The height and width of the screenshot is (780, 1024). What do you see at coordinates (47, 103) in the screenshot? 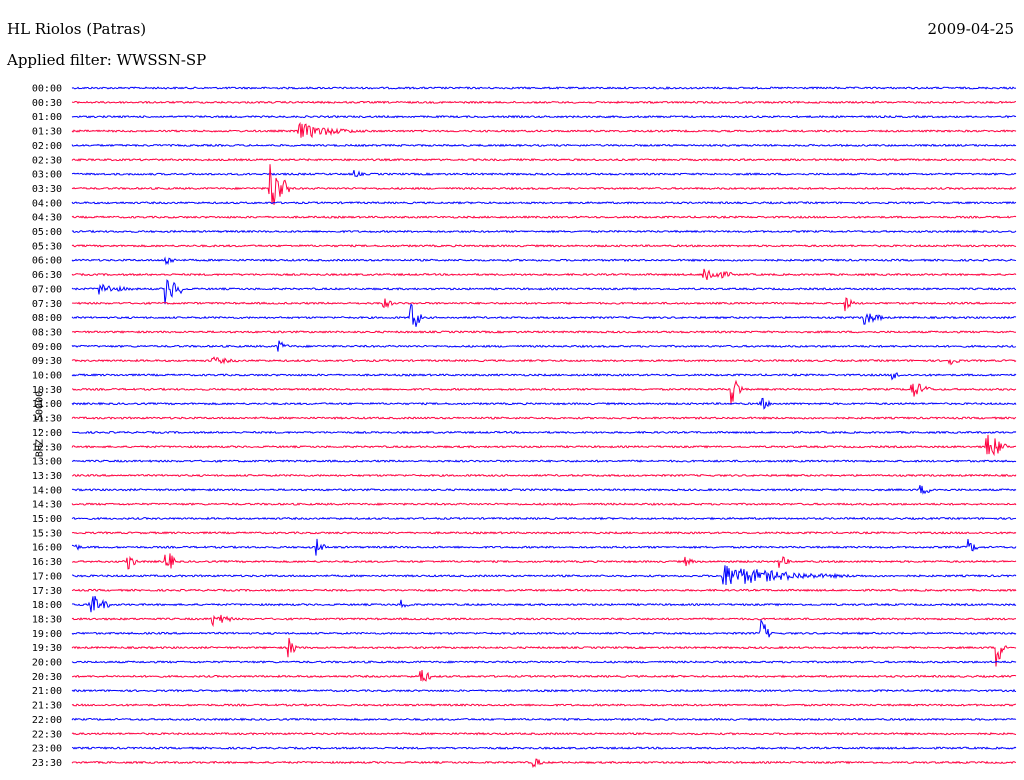
I see `tick-label-0030: 00:30` at bounding box center [47, 103].